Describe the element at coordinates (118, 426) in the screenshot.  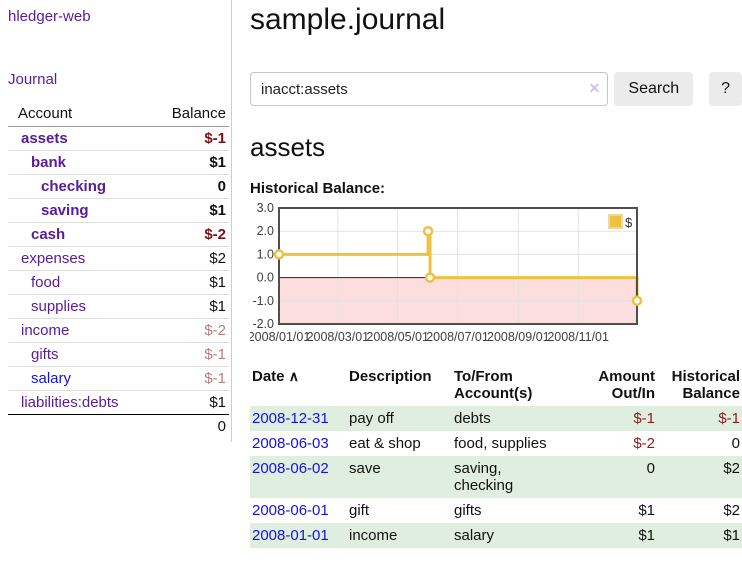
I see `accounts-total-row: 0` at that location.